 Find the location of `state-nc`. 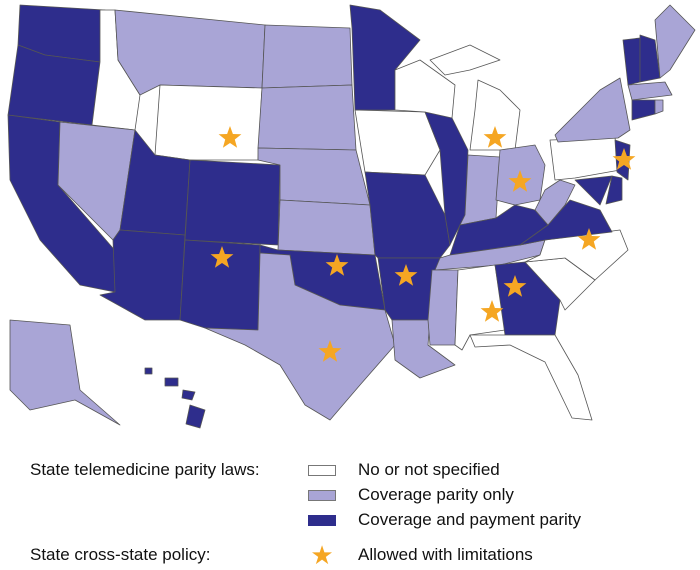

state-nc is located at coordinates (576, 255).